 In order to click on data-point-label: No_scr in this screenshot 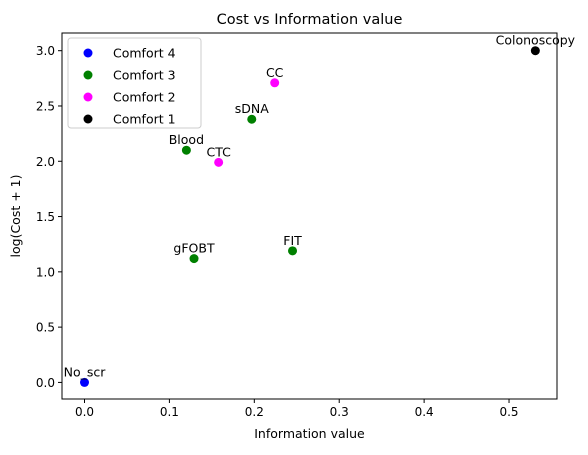, I will do `click(85, 371)`.